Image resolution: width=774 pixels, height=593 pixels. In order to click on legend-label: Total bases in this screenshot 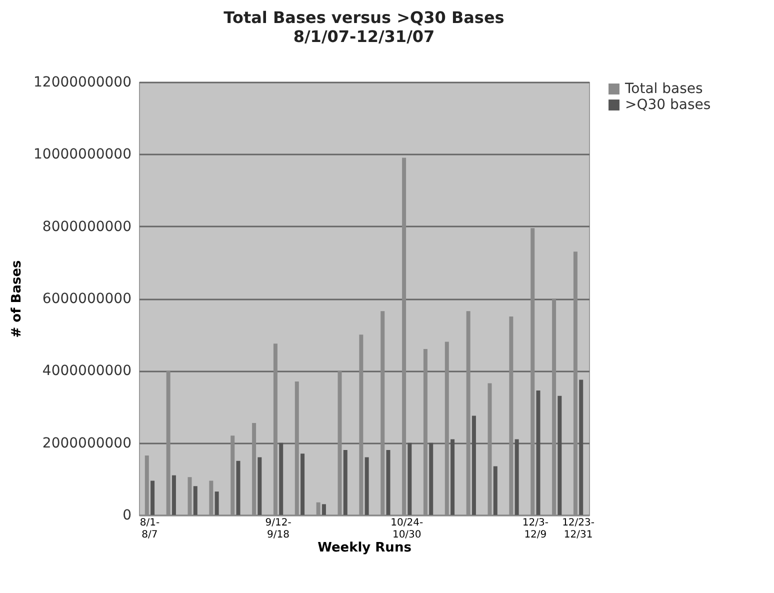, I will do `click(663, 89)`.